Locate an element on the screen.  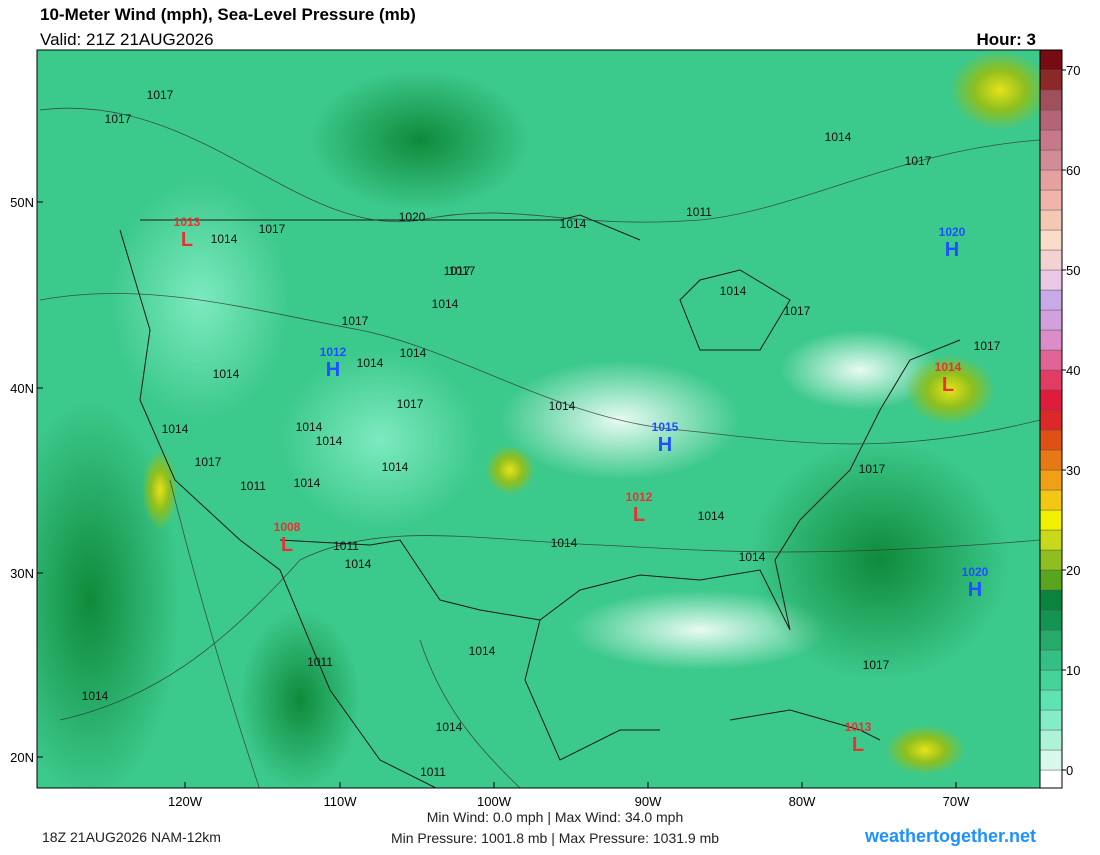
lat-label: 50N is located at coordinates (22, 202).